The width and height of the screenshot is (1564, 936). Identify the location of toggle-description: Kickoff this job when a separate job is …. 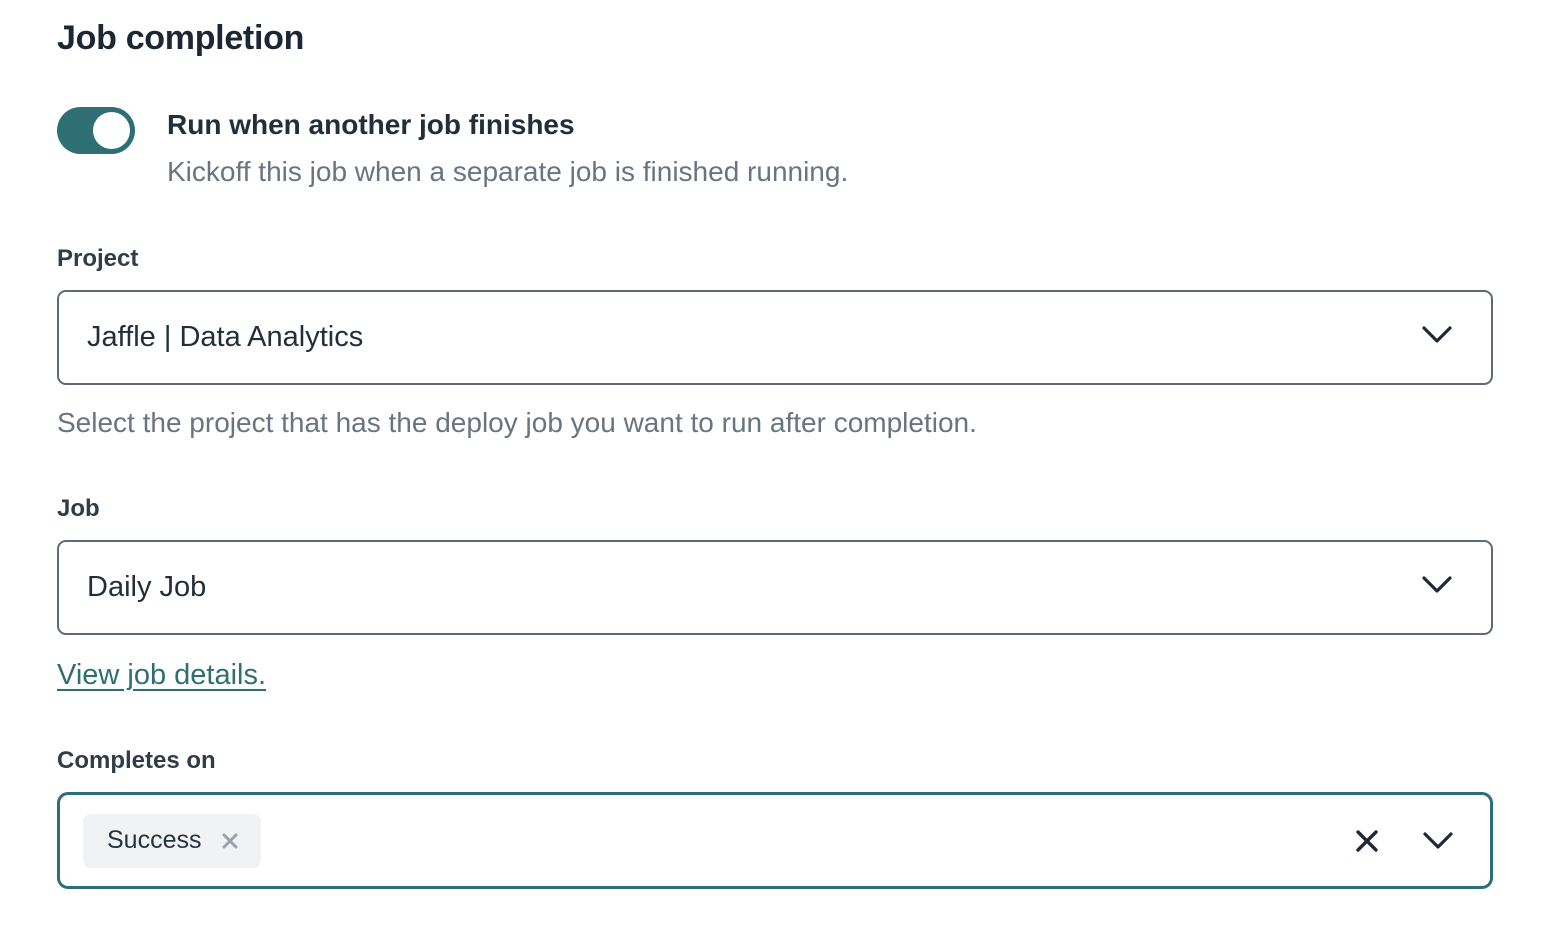
(508, 171).